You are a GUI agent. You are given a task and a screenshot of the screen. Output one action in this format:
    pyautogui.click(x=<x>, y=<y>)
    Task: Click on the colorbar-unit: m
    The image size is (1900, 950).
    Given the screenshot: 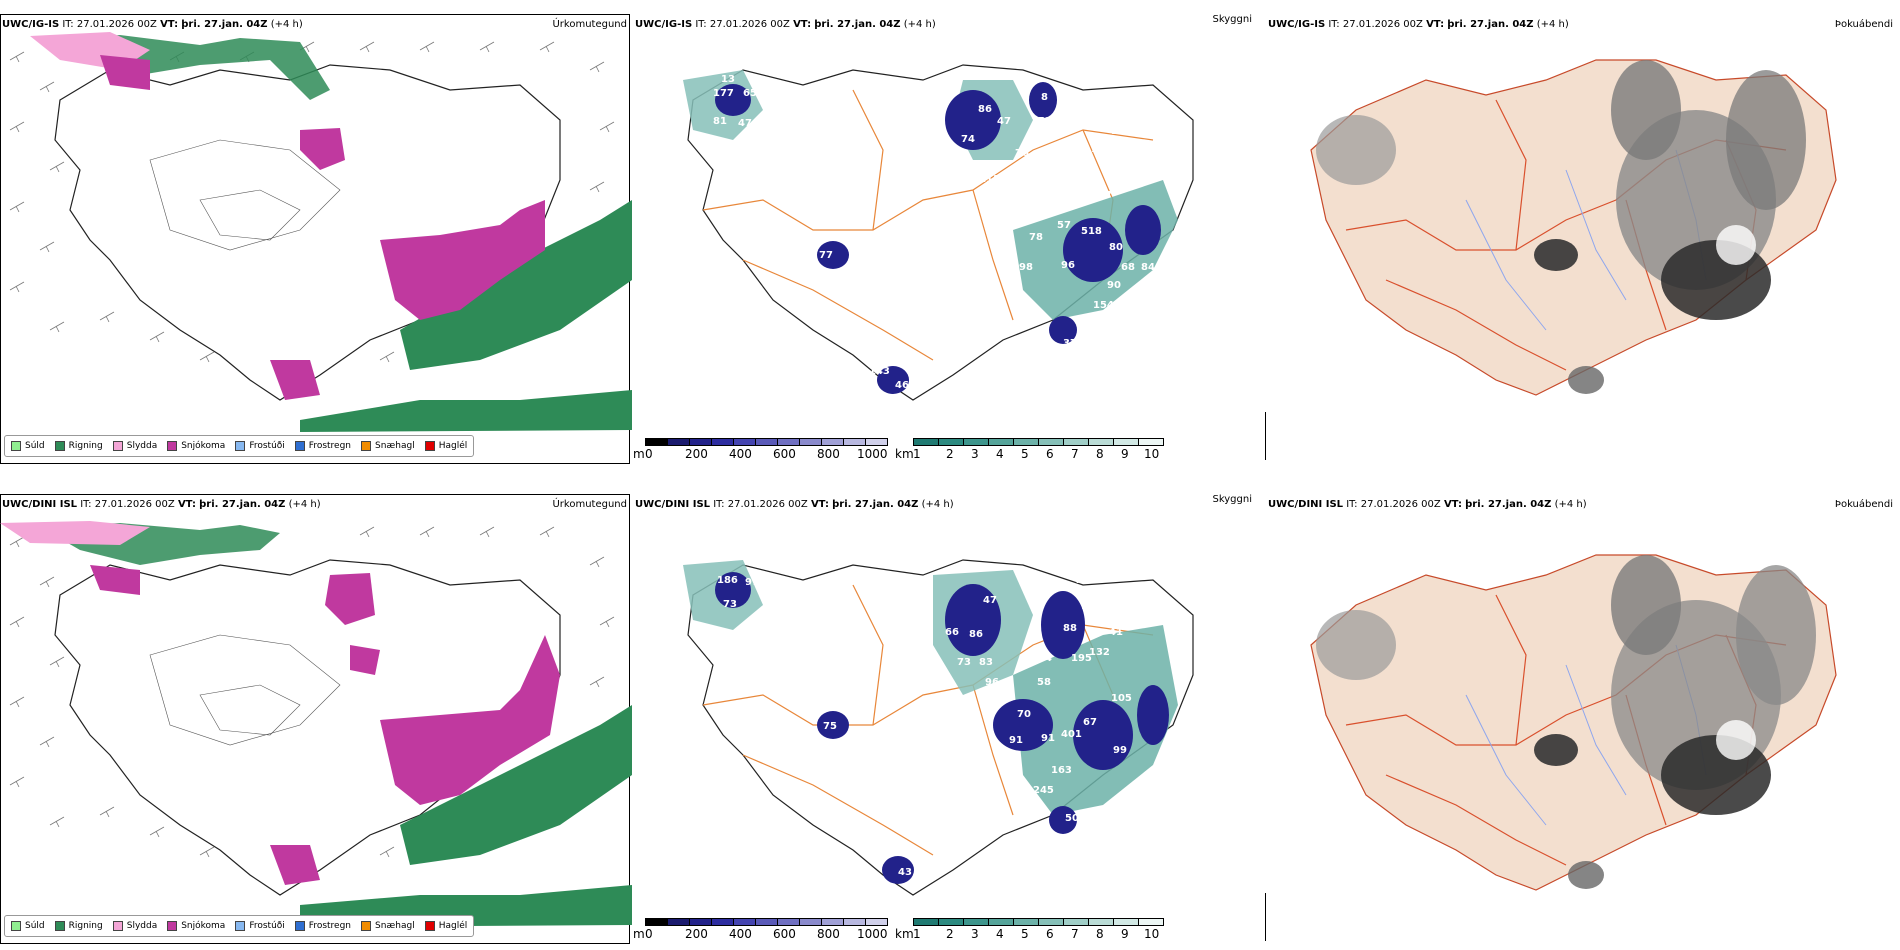 What is the action you would take?
    pyautogui.click(x=639, y=934)
    